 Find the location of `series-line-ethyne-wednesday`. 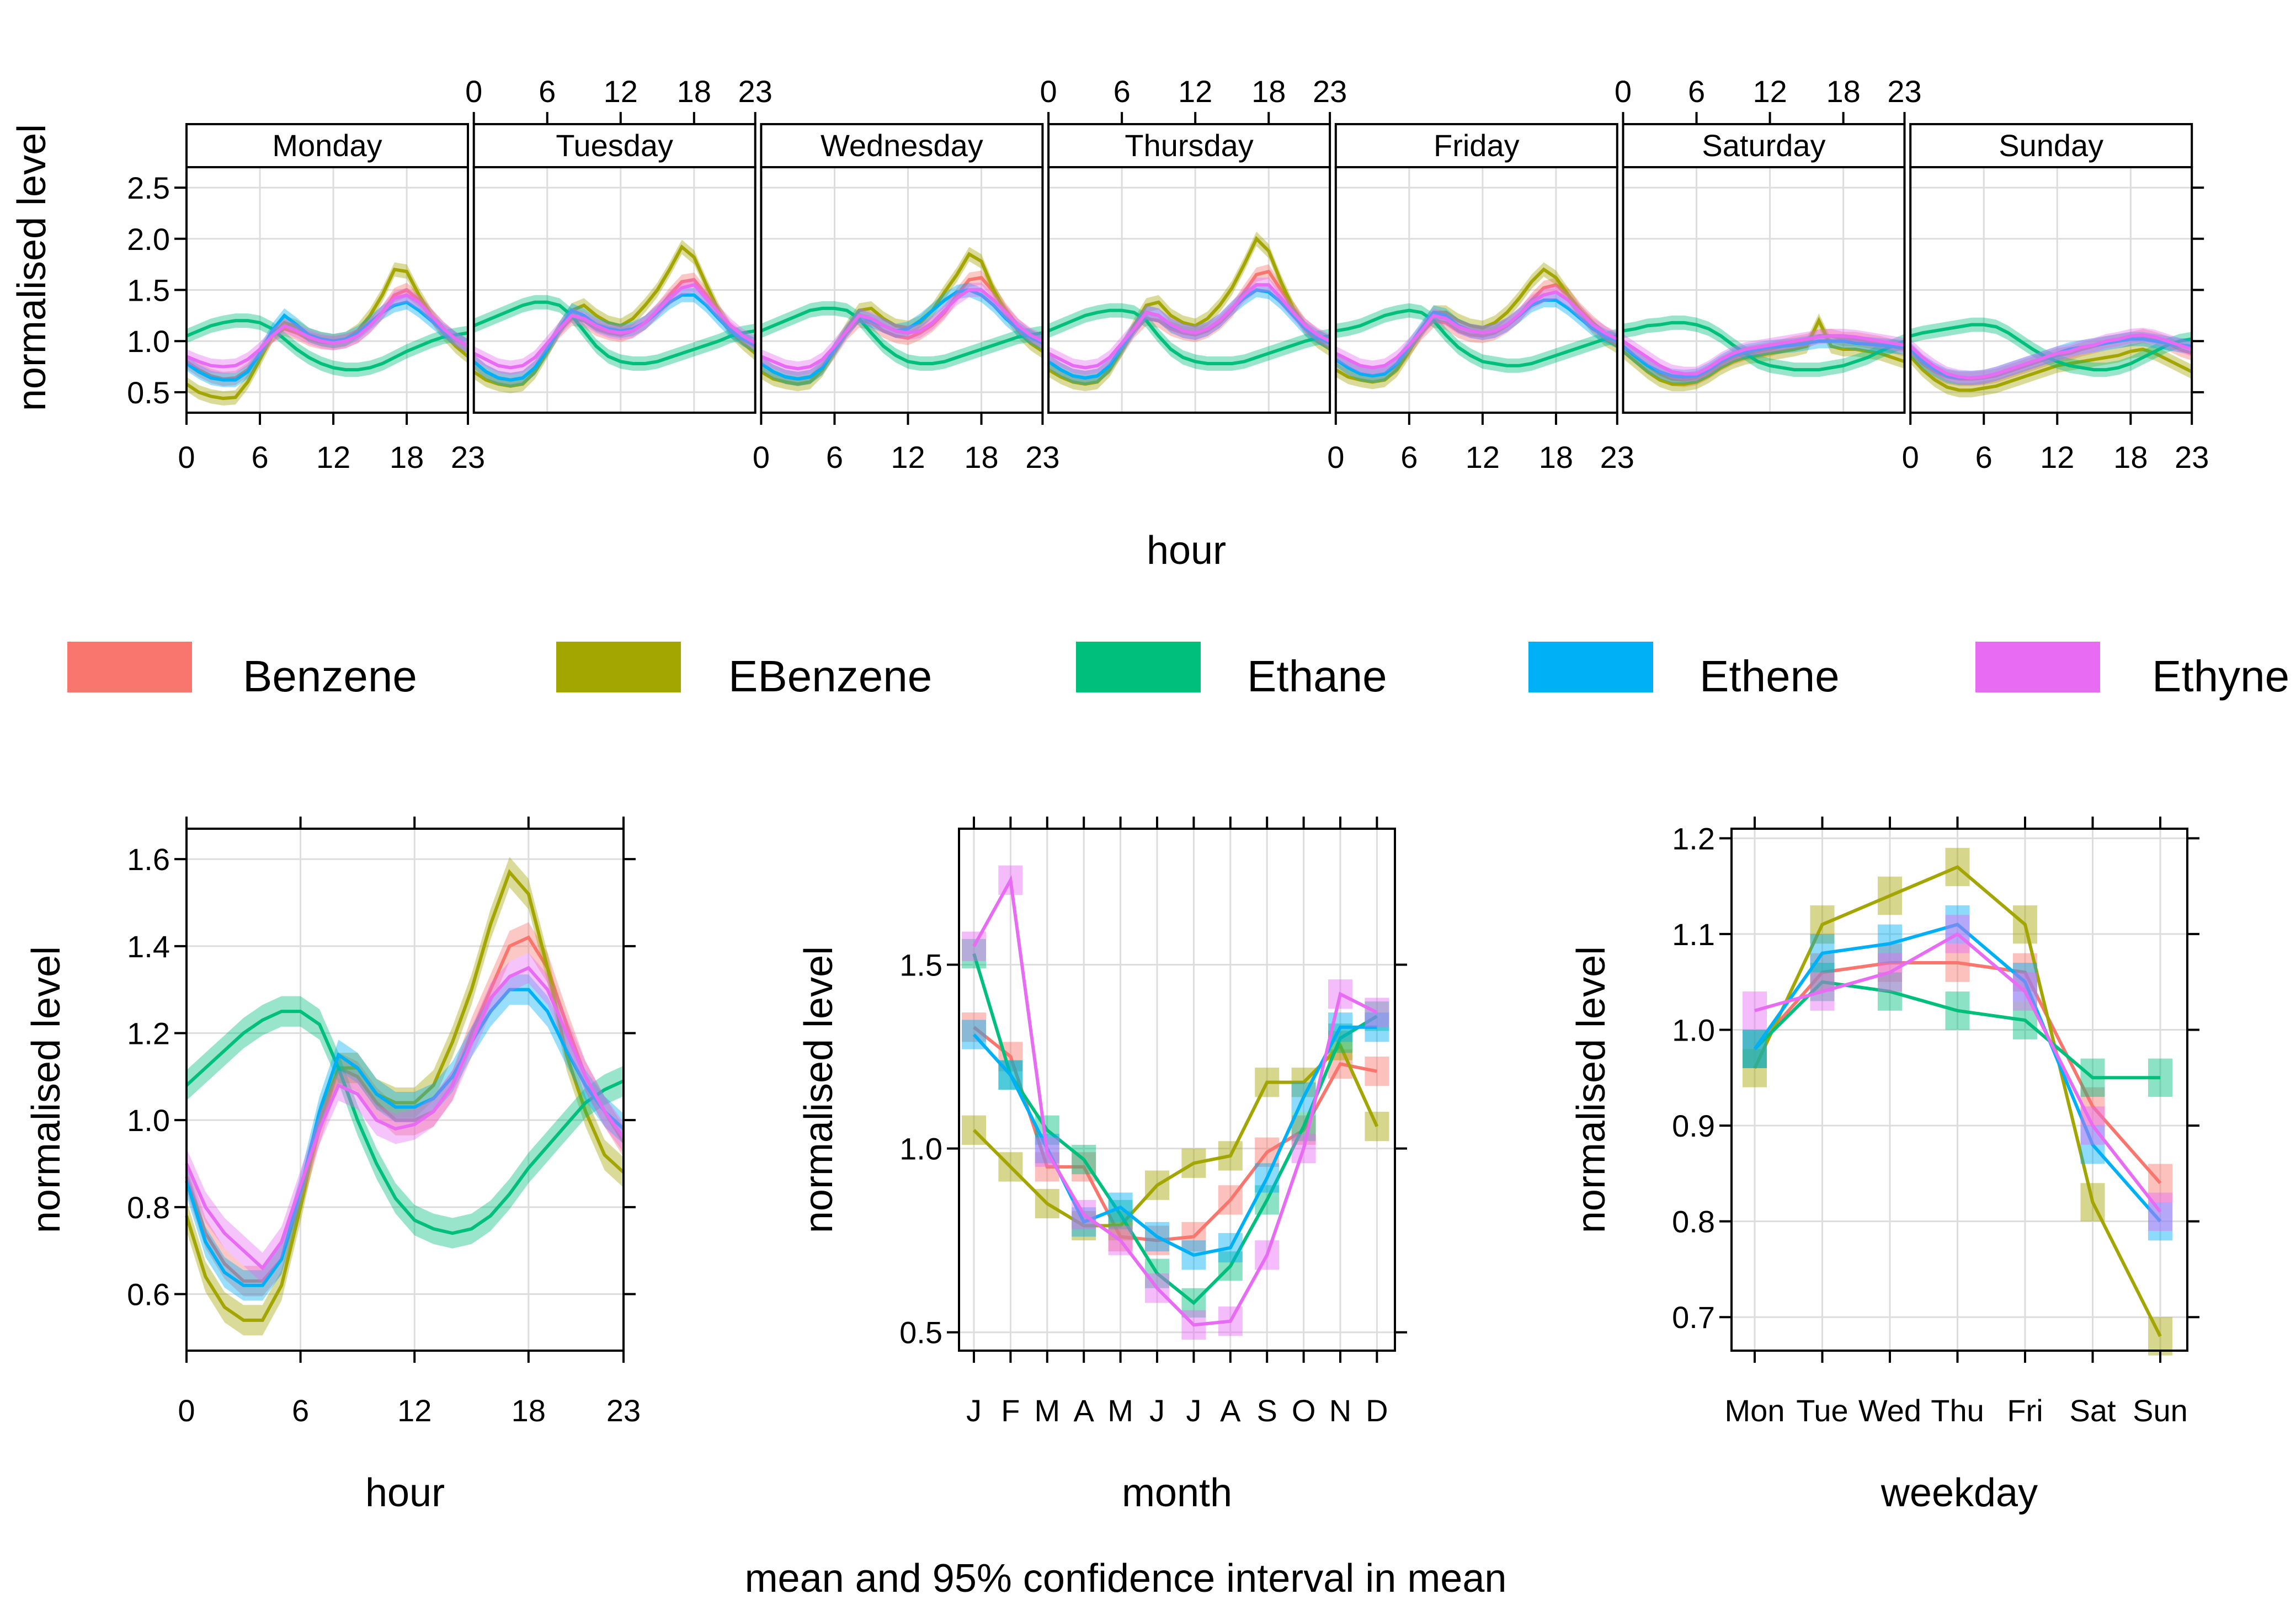

series-line-ethyne-wednesday is located at coordinates (901, 329).